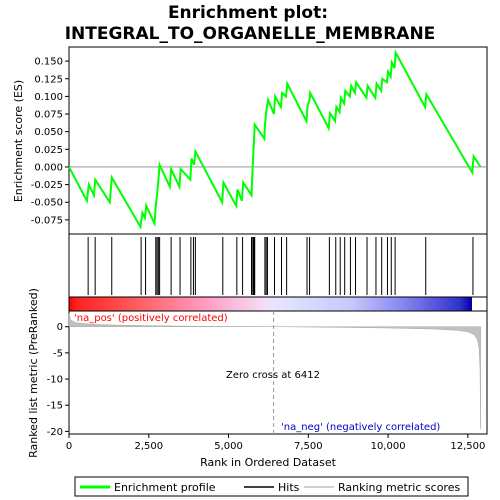 This screenshot has height=500, width=500. I want to click on legend-hits-label: Hits, so click(289, 487).